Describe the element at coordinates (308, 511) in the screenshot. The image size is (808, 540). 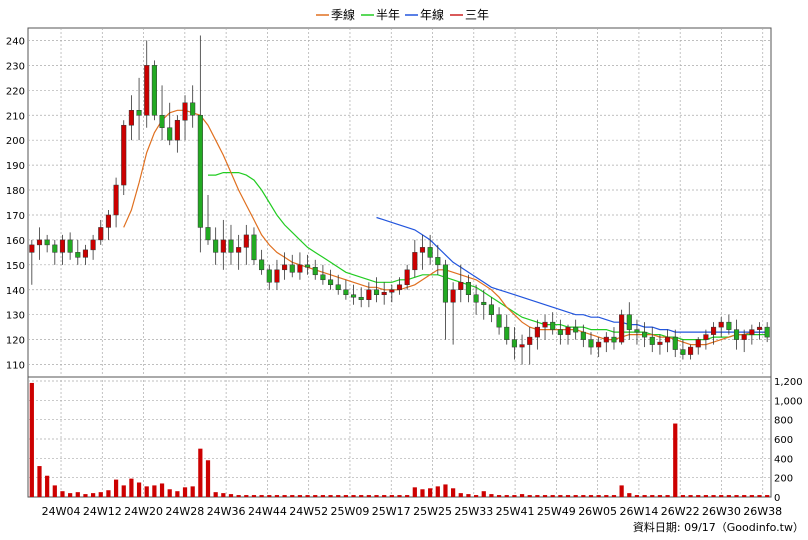
I see `x-tick-label: 24W52` at that location.